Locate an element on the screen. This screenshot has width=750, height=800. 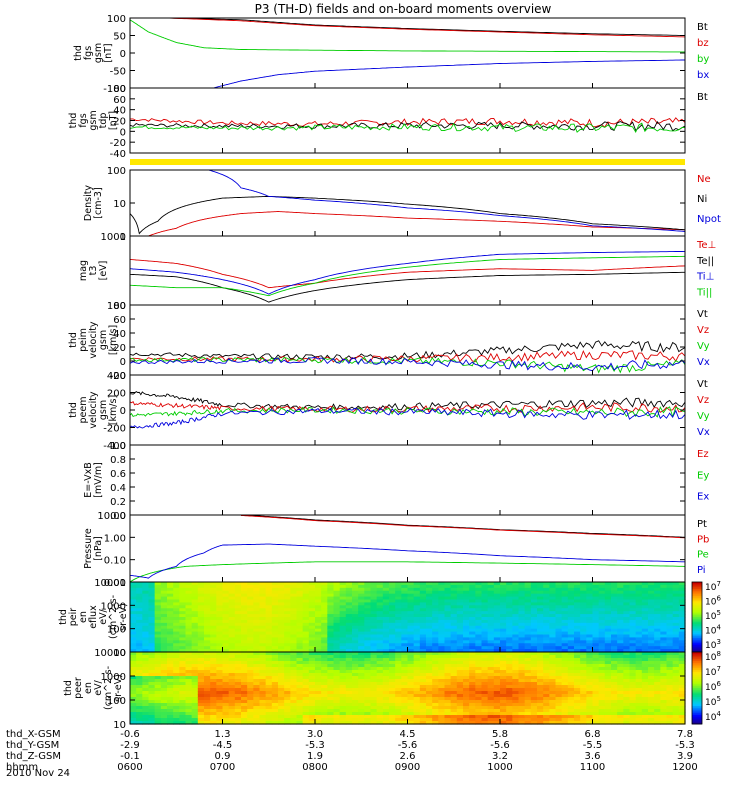
y-axis-label: [eV] is located at coordinates (103, 271).